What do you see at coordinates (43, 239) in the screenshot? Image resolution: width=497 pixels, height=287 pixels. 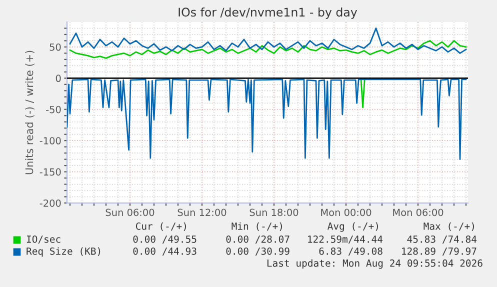 I see `legend-label: IO/sec` at bounding box center [43, 239].